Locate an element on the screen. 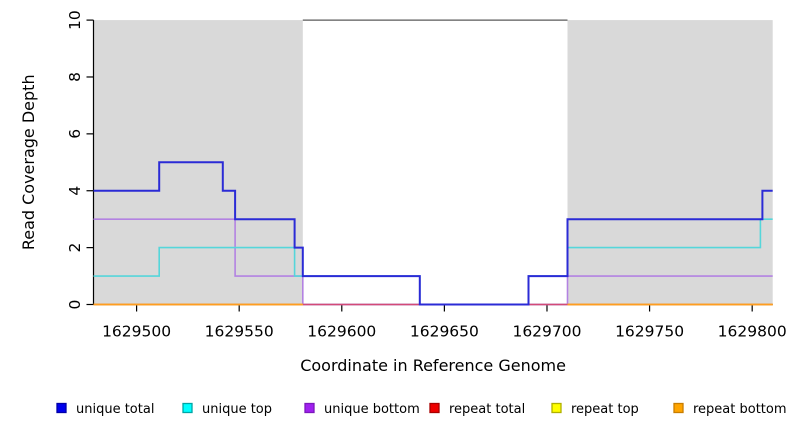 The width and height of the screenshot is (792, 432). y-tick-label: 10 is located at coordinates (75, 20).